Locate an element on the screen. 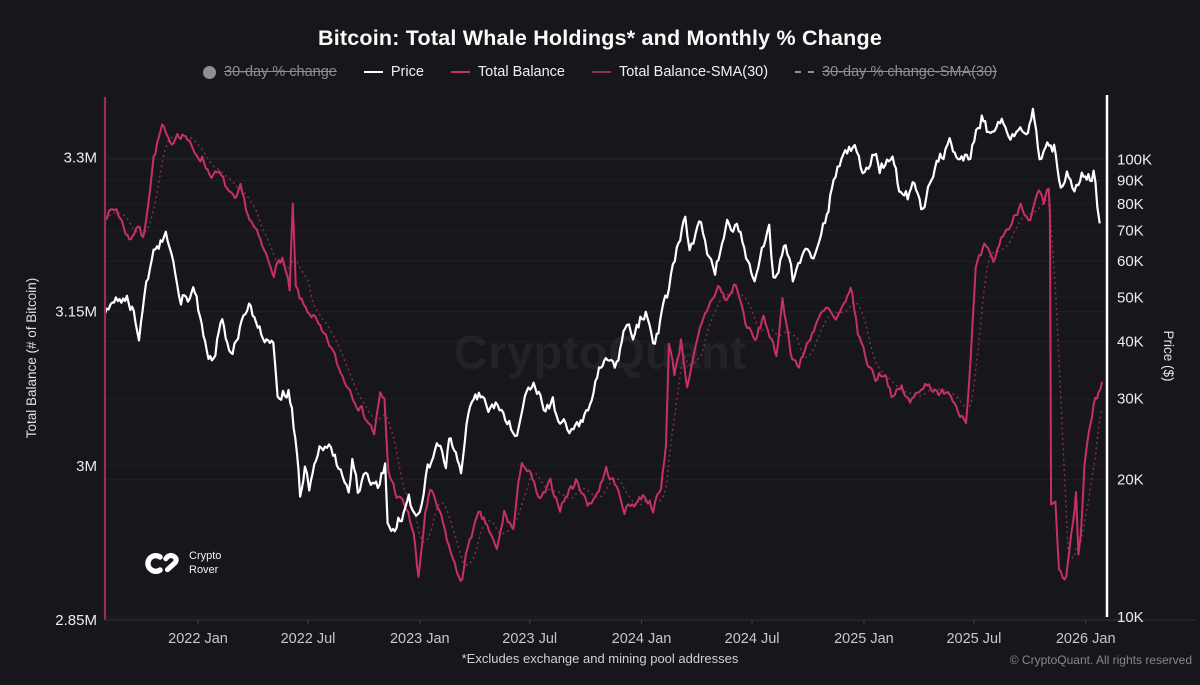 The height and width of the screenshot is (685, 1200). legend-circle-marker-icon is located at coordinates (210, 72).